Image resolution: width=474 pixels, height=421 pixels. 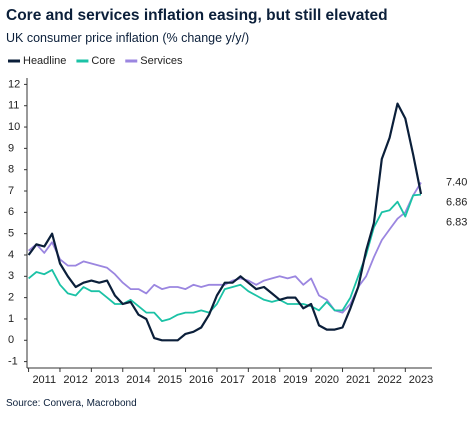 What do you see at coordinates (264, 380) in the screenshot?
I see `x-tick-label: 2018` at bounding box center [264, 380].